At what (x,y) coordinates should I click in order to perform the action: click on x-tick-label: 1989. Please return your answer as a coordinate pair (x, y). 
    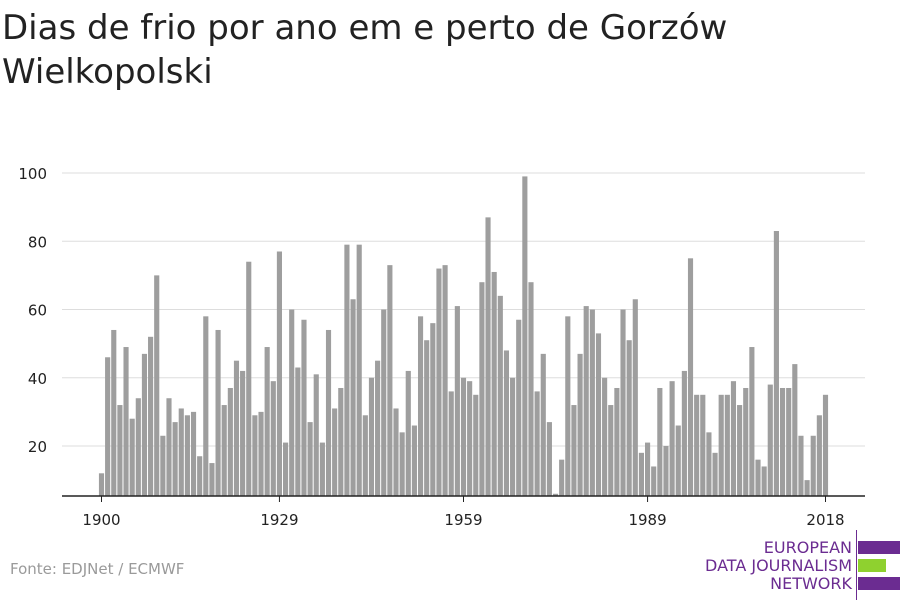
    Looking at the image, I should click on (647, 520).